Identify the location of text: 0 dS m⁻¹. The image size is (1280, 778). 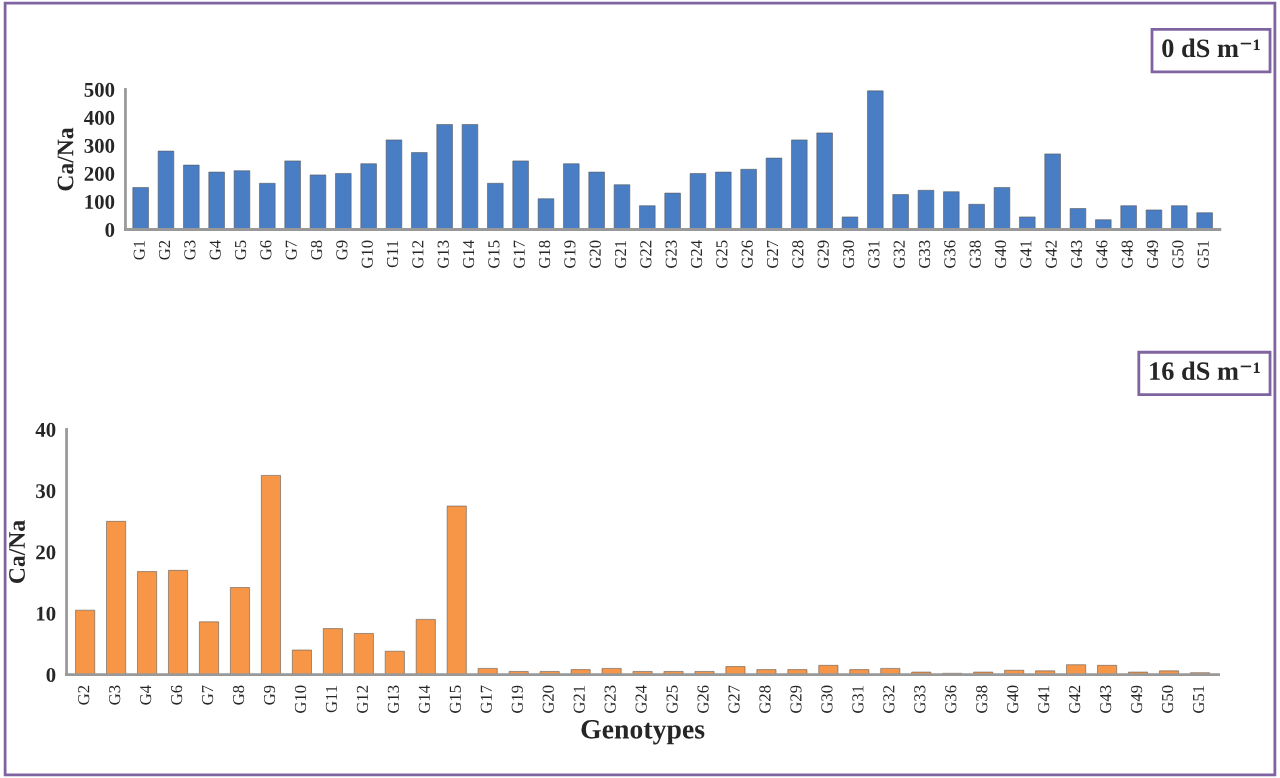
(1211, 48).